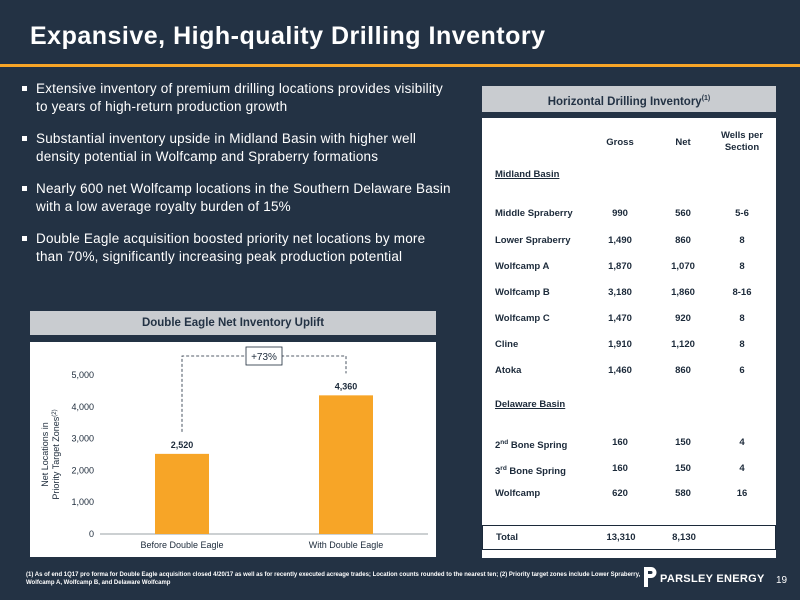 The image size is (800, 600). I want to click on table-row: Atoka 1,460 860 6, so click(629, 371).